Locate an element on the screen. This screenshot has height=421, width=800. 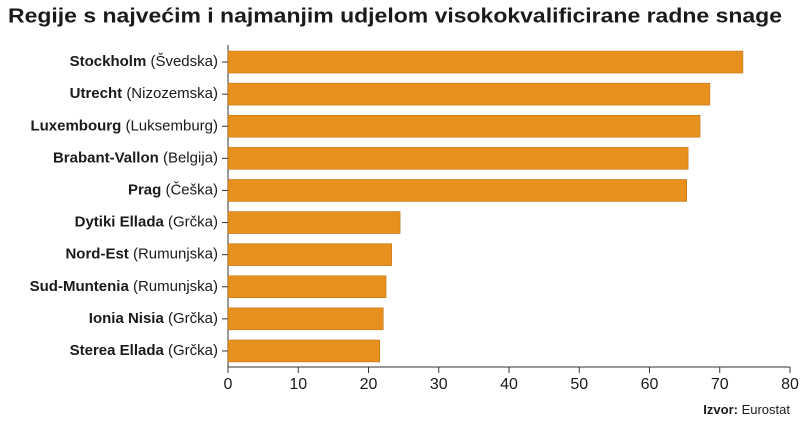
country-name: (Luksemburg) is located at coordinates (171, 125).